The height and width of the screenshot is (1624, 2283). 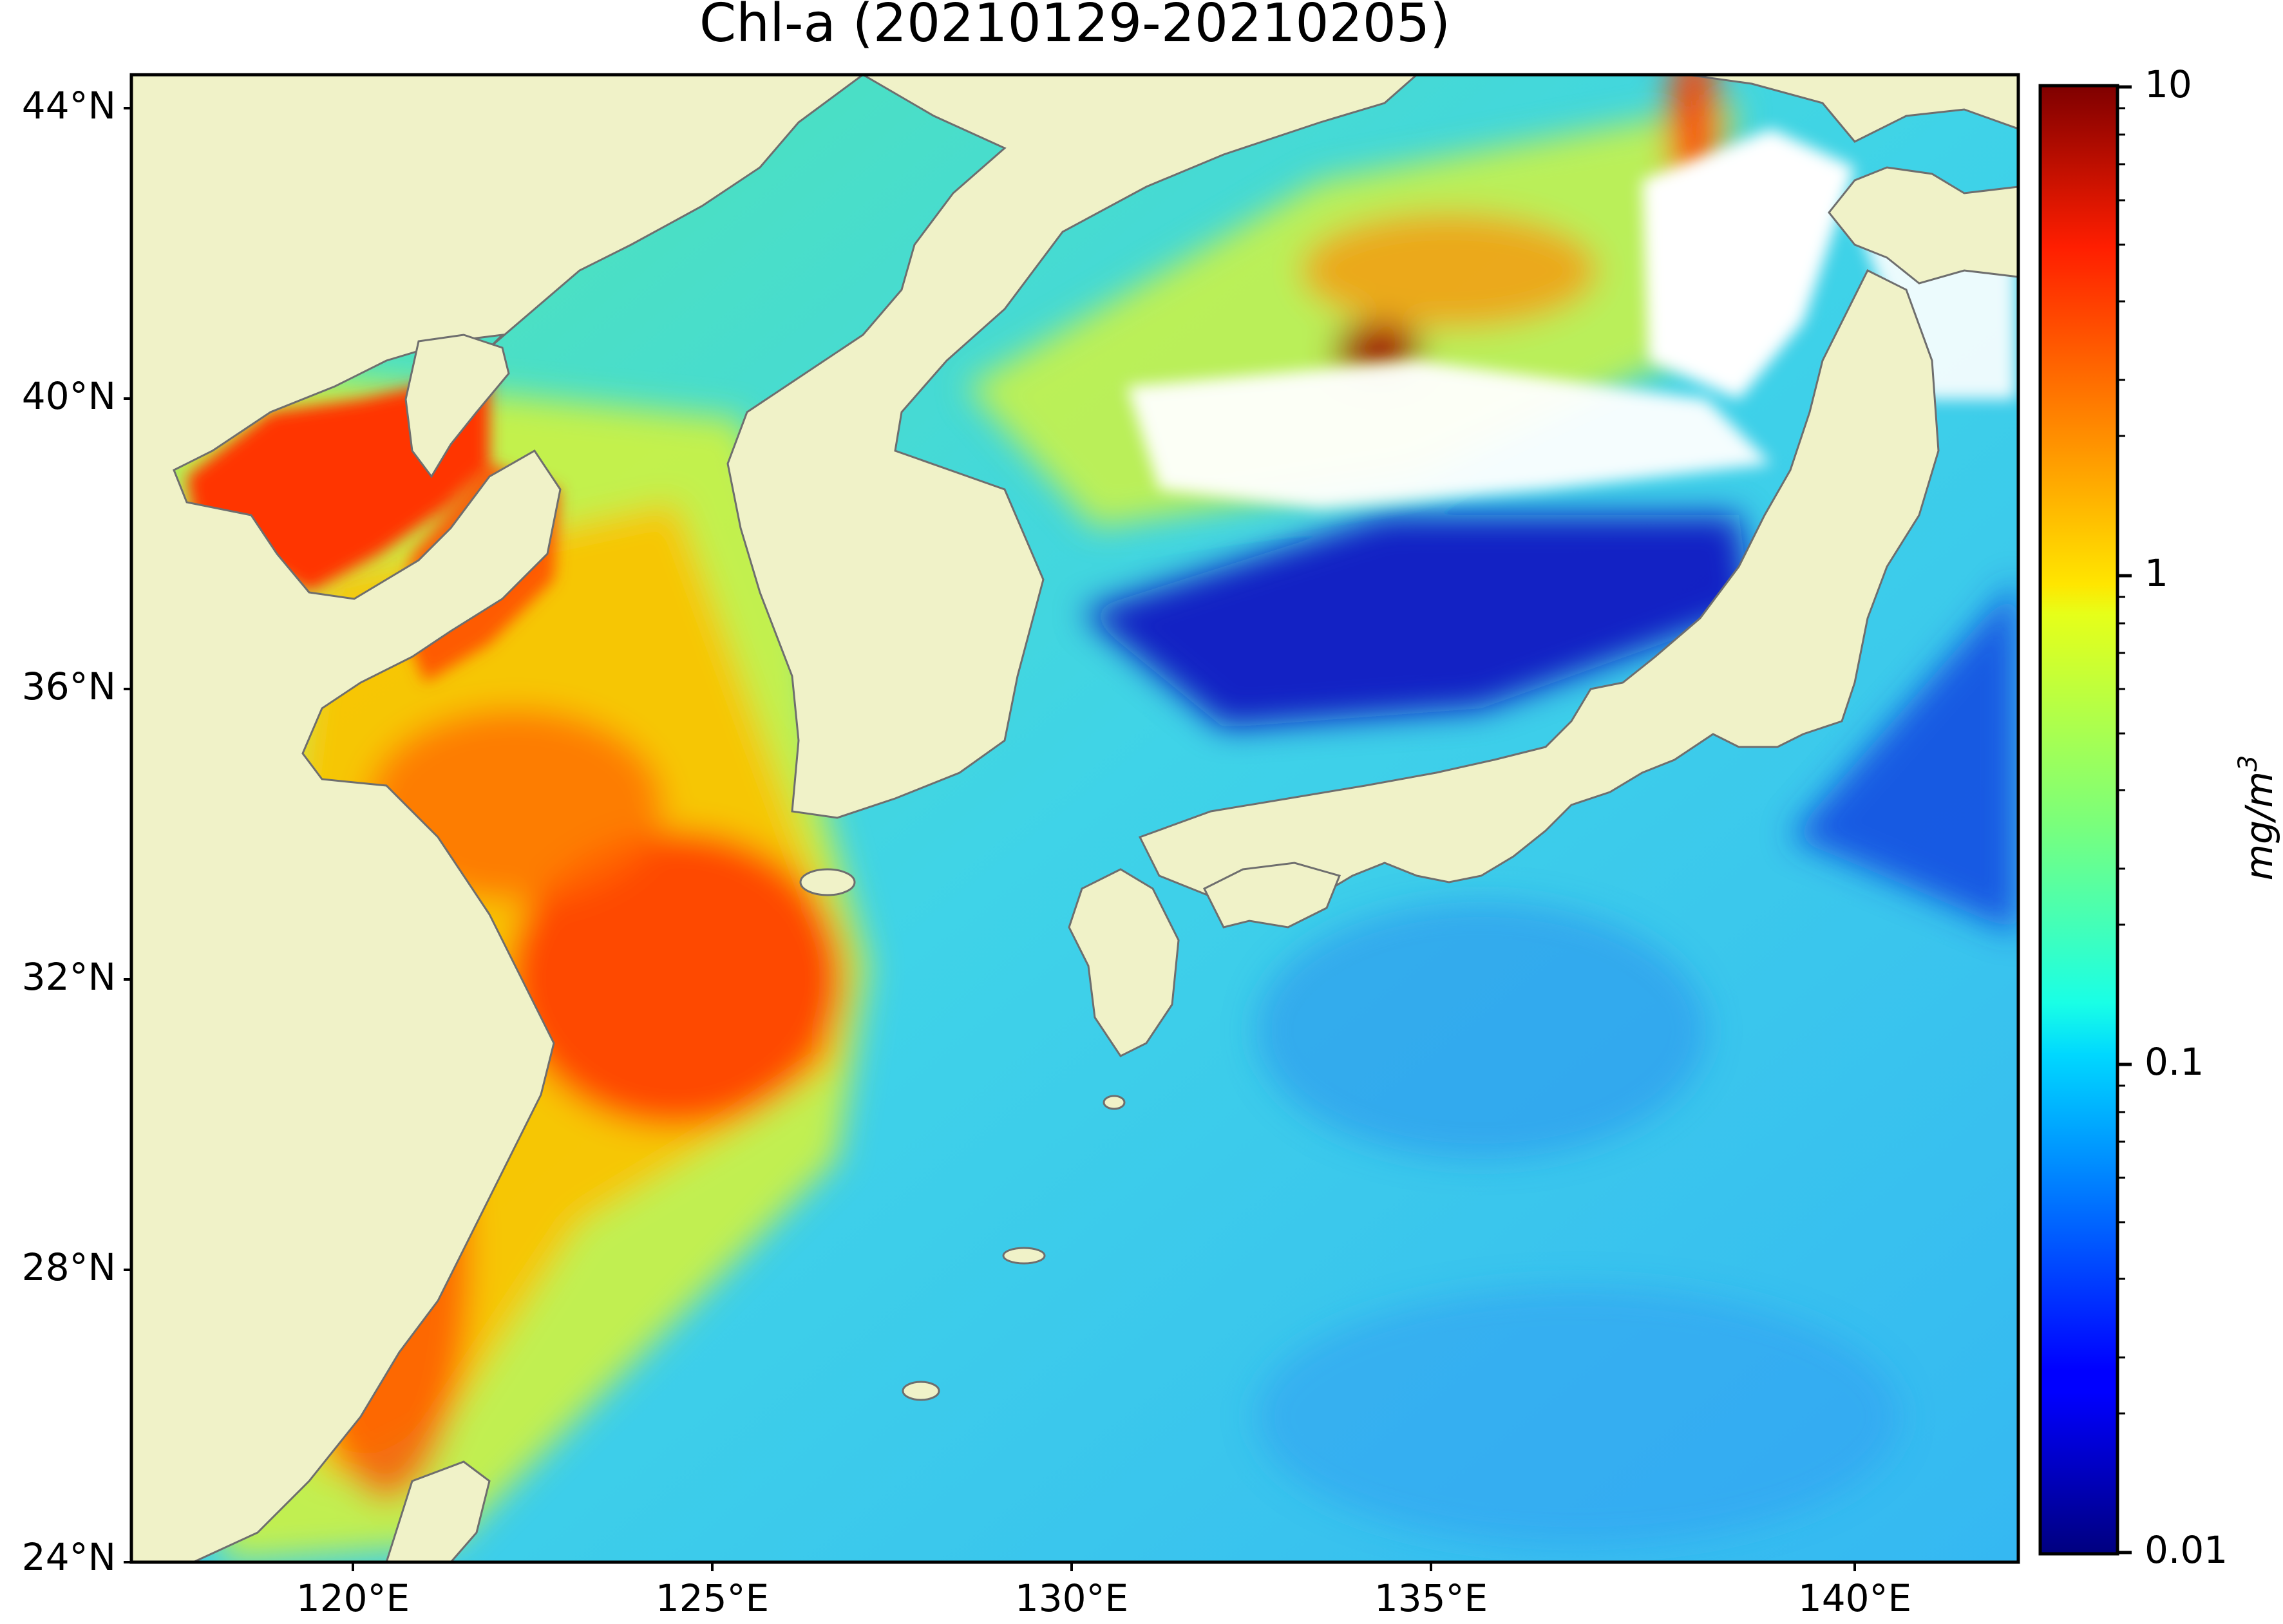 I want to click on lon-tick-label: 140°E, so click(x=1854, y=1598).